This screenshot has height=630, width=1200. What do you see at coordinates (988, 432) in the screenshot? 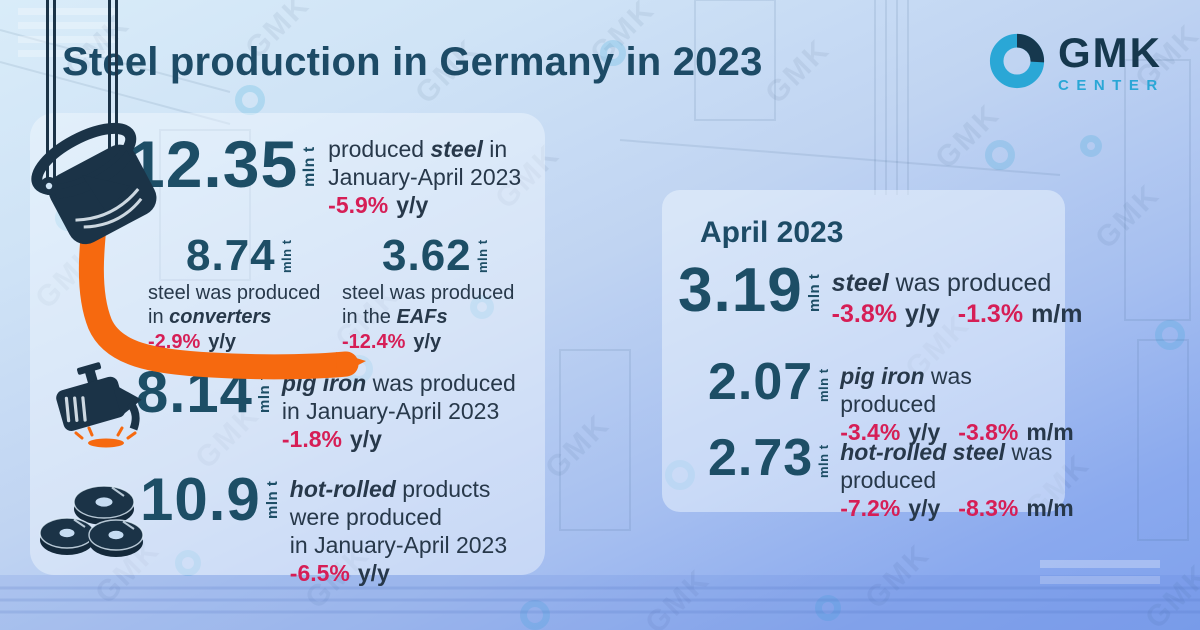
I see `delta-mom: -3.8%` at bounding box center [988, 432].